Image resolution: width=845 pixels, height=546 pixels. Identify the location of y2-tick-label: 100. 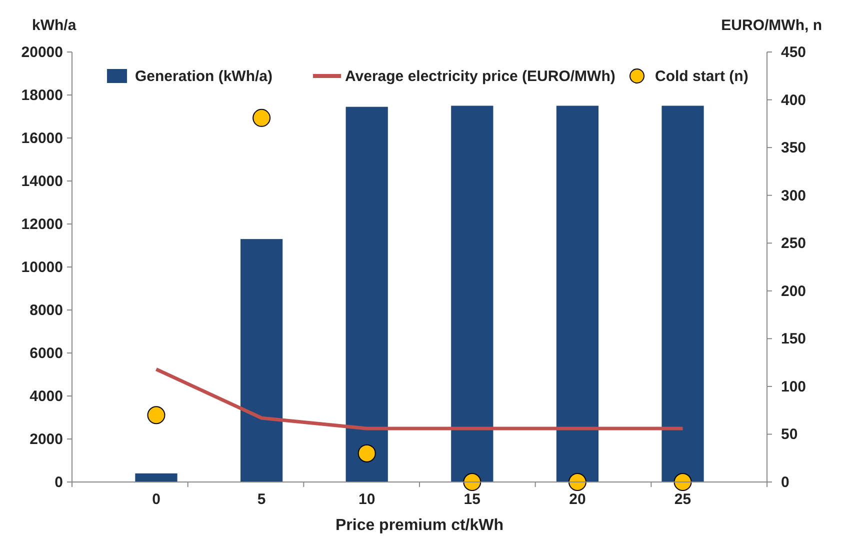
(793, 387).